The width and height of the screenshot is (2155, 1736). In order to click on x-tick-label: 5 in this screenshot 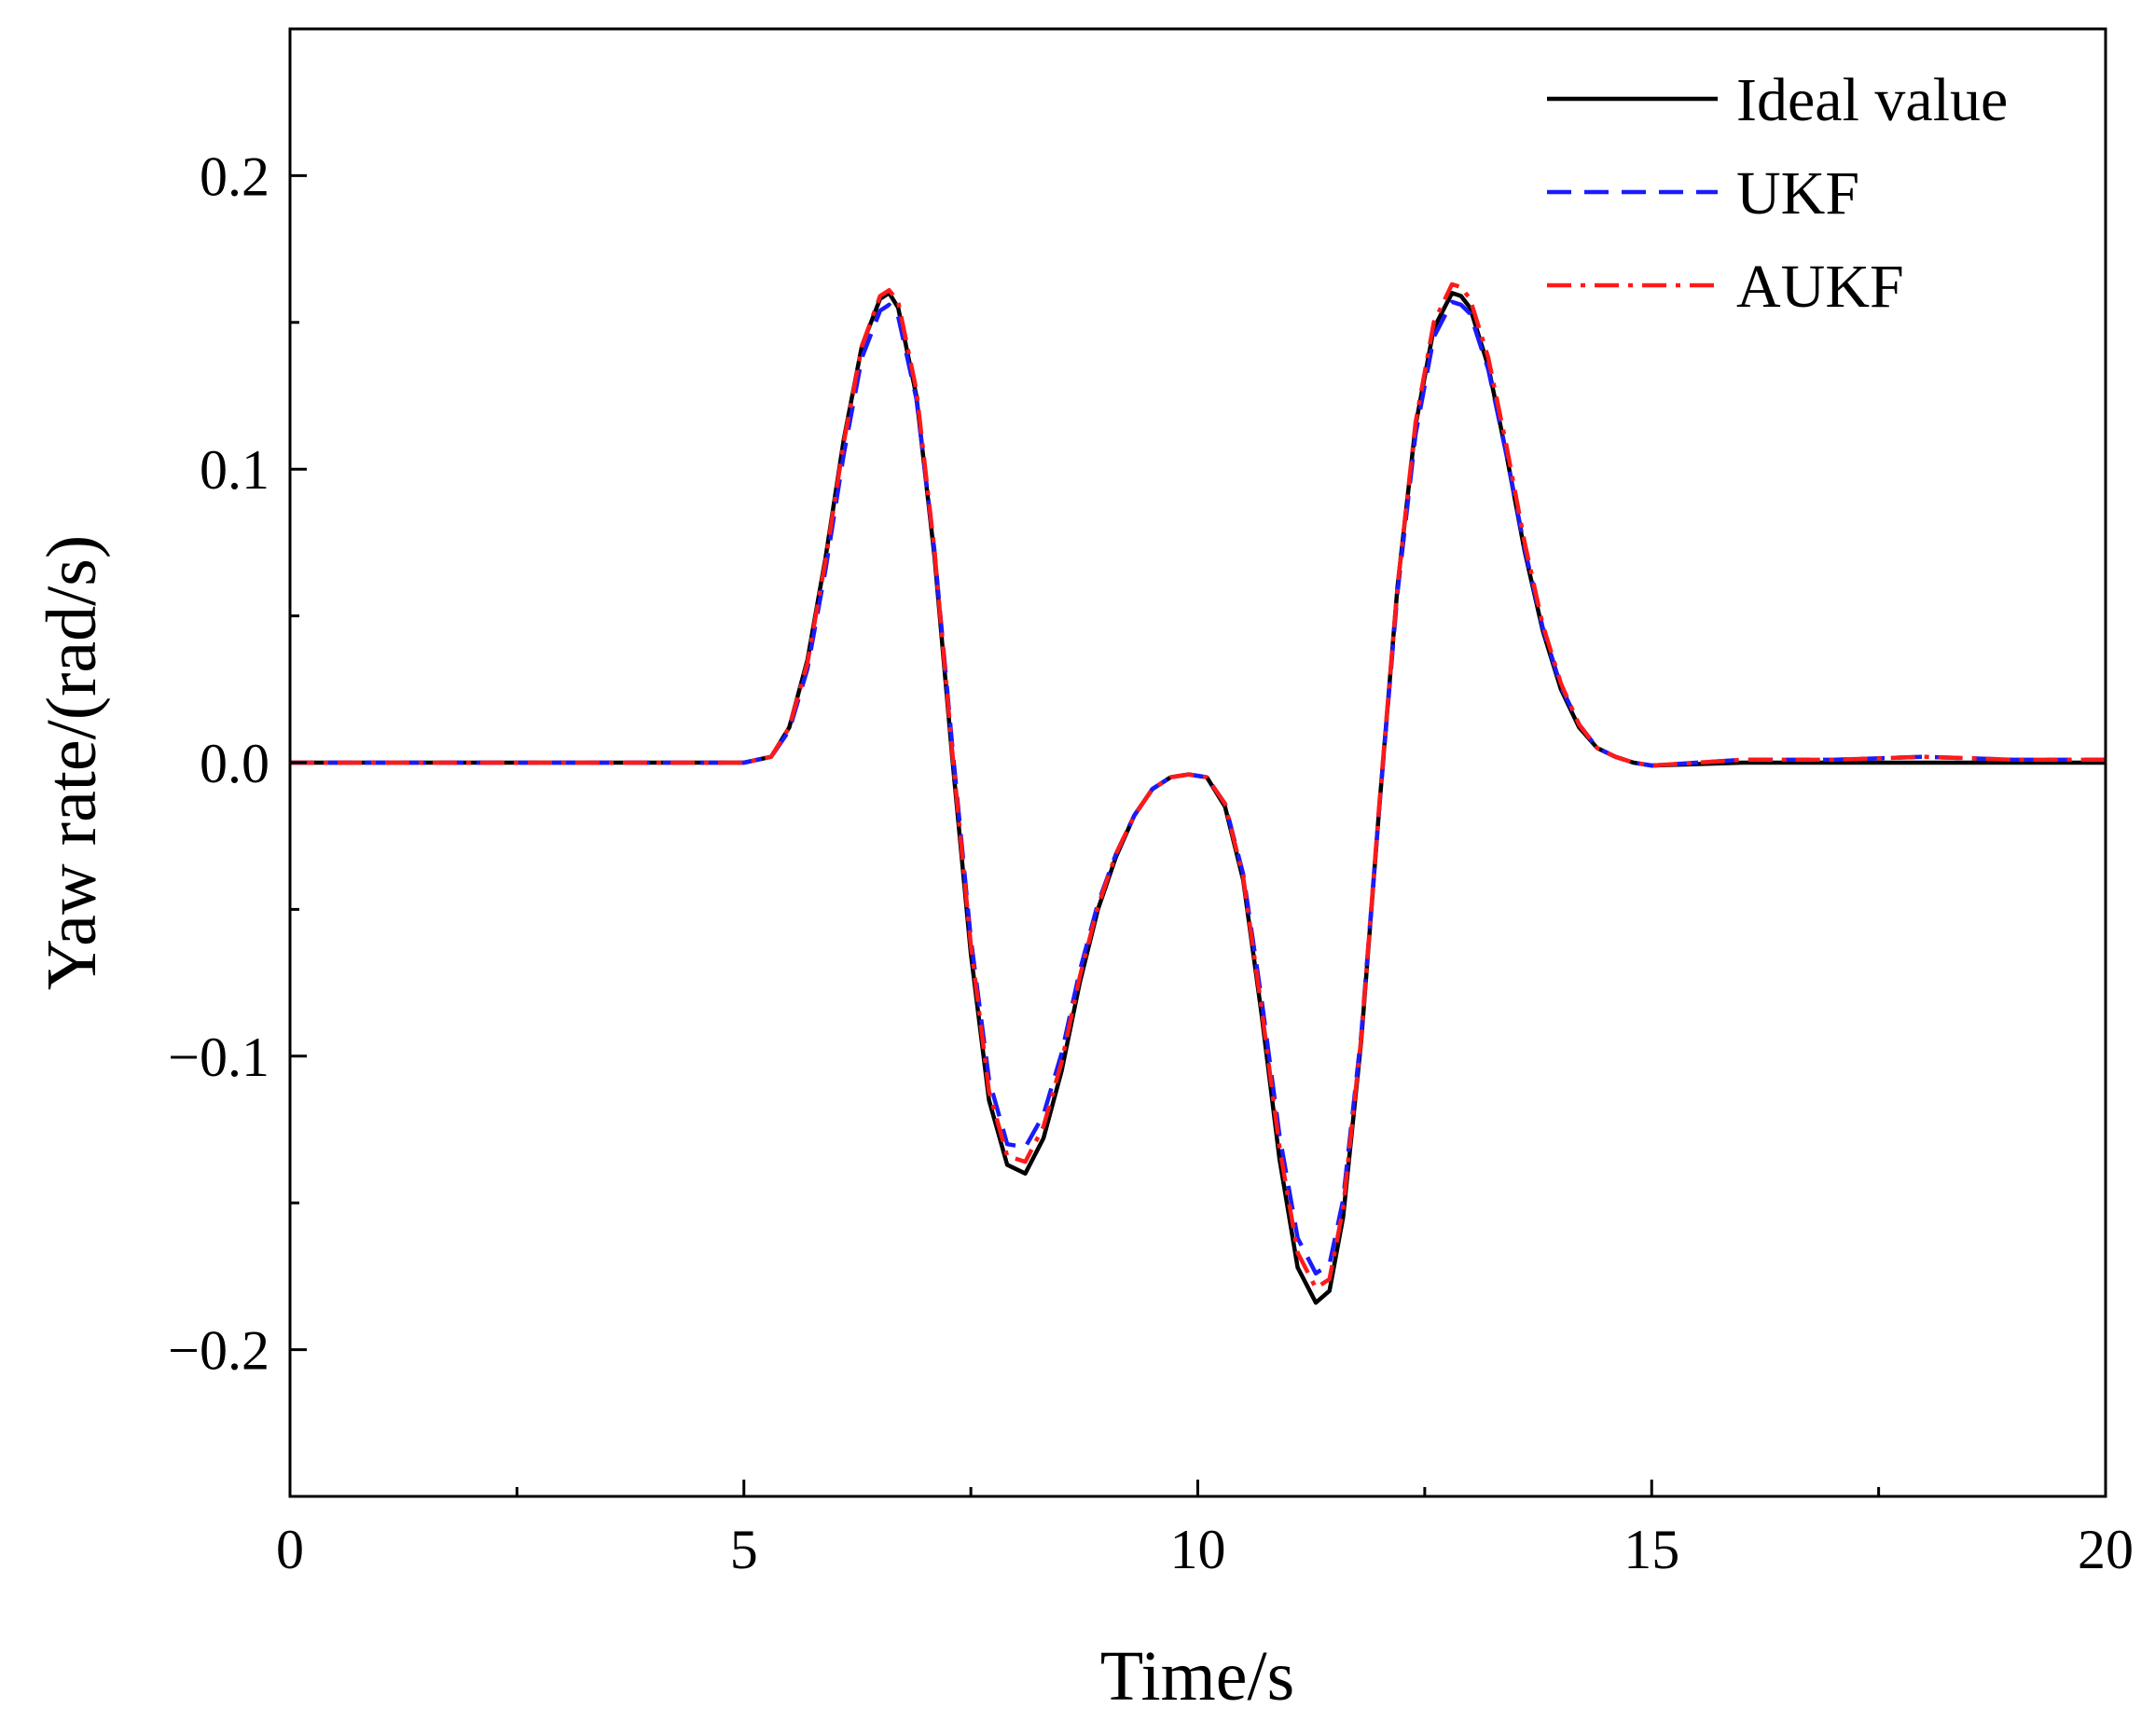, I will do `click(744, 1549)`.